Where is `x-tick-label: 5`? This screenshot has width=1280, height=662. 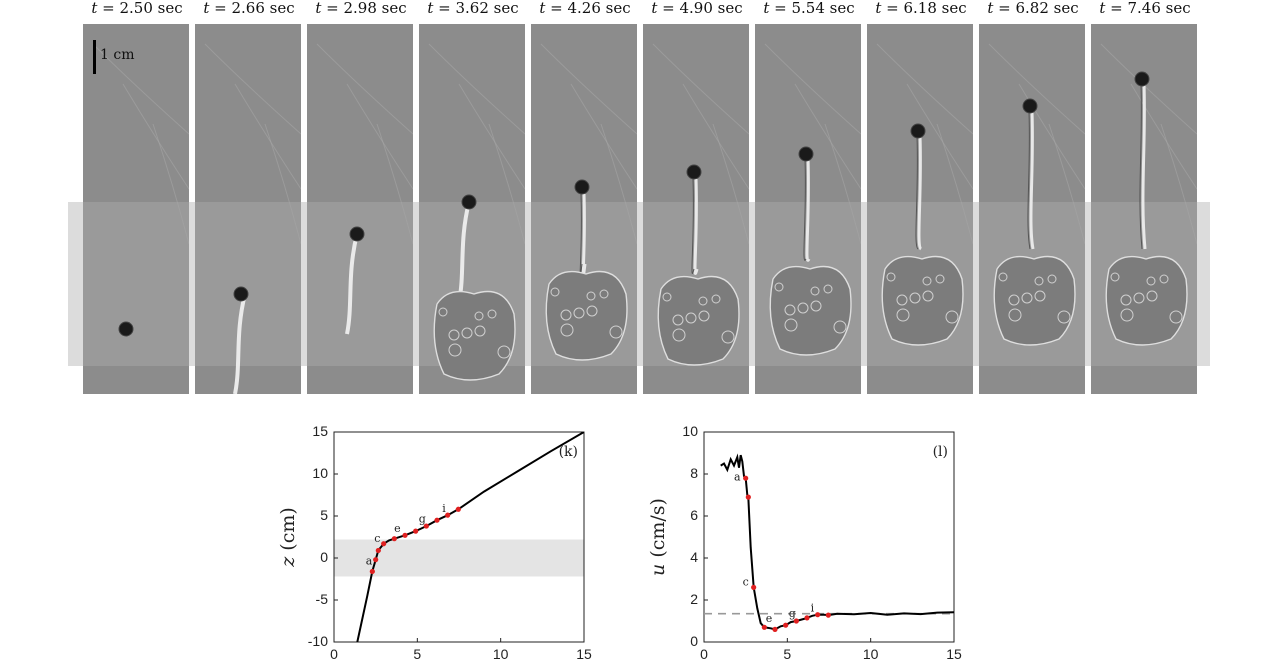 x-tick-label: 5 is located at coordinates (787, 654).